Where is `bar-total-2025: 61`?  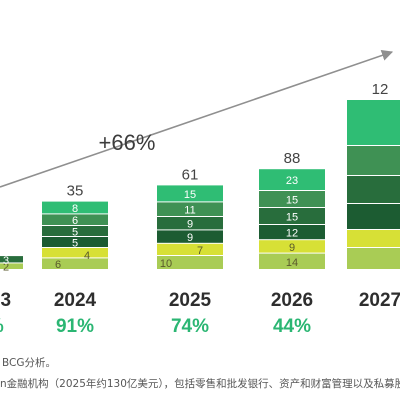 bar-total-2025: 61 is located at coordinates (190, 174).